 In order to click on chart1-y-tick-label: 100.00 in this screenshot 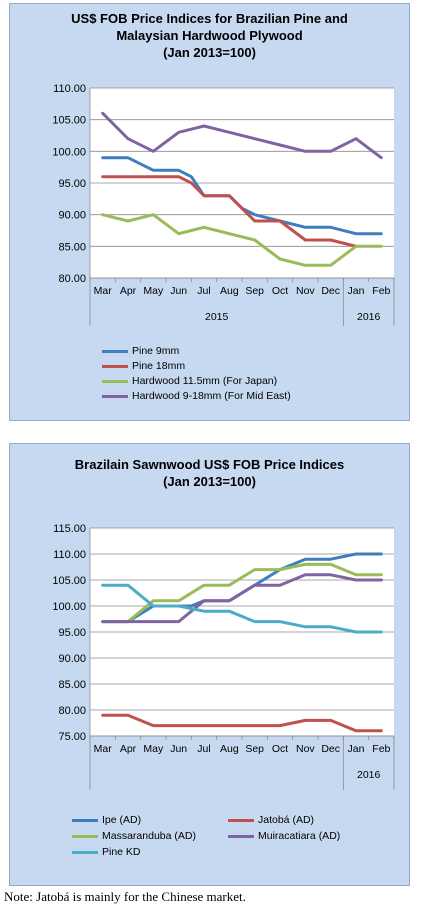, I will do `click(69, 152)`.